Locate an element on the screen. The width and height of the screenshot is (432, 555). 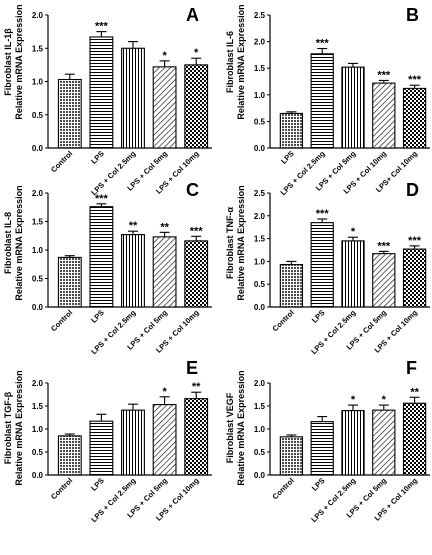
panel-f-y-tick-label: 1.5 is located at coordinates (260, 406).